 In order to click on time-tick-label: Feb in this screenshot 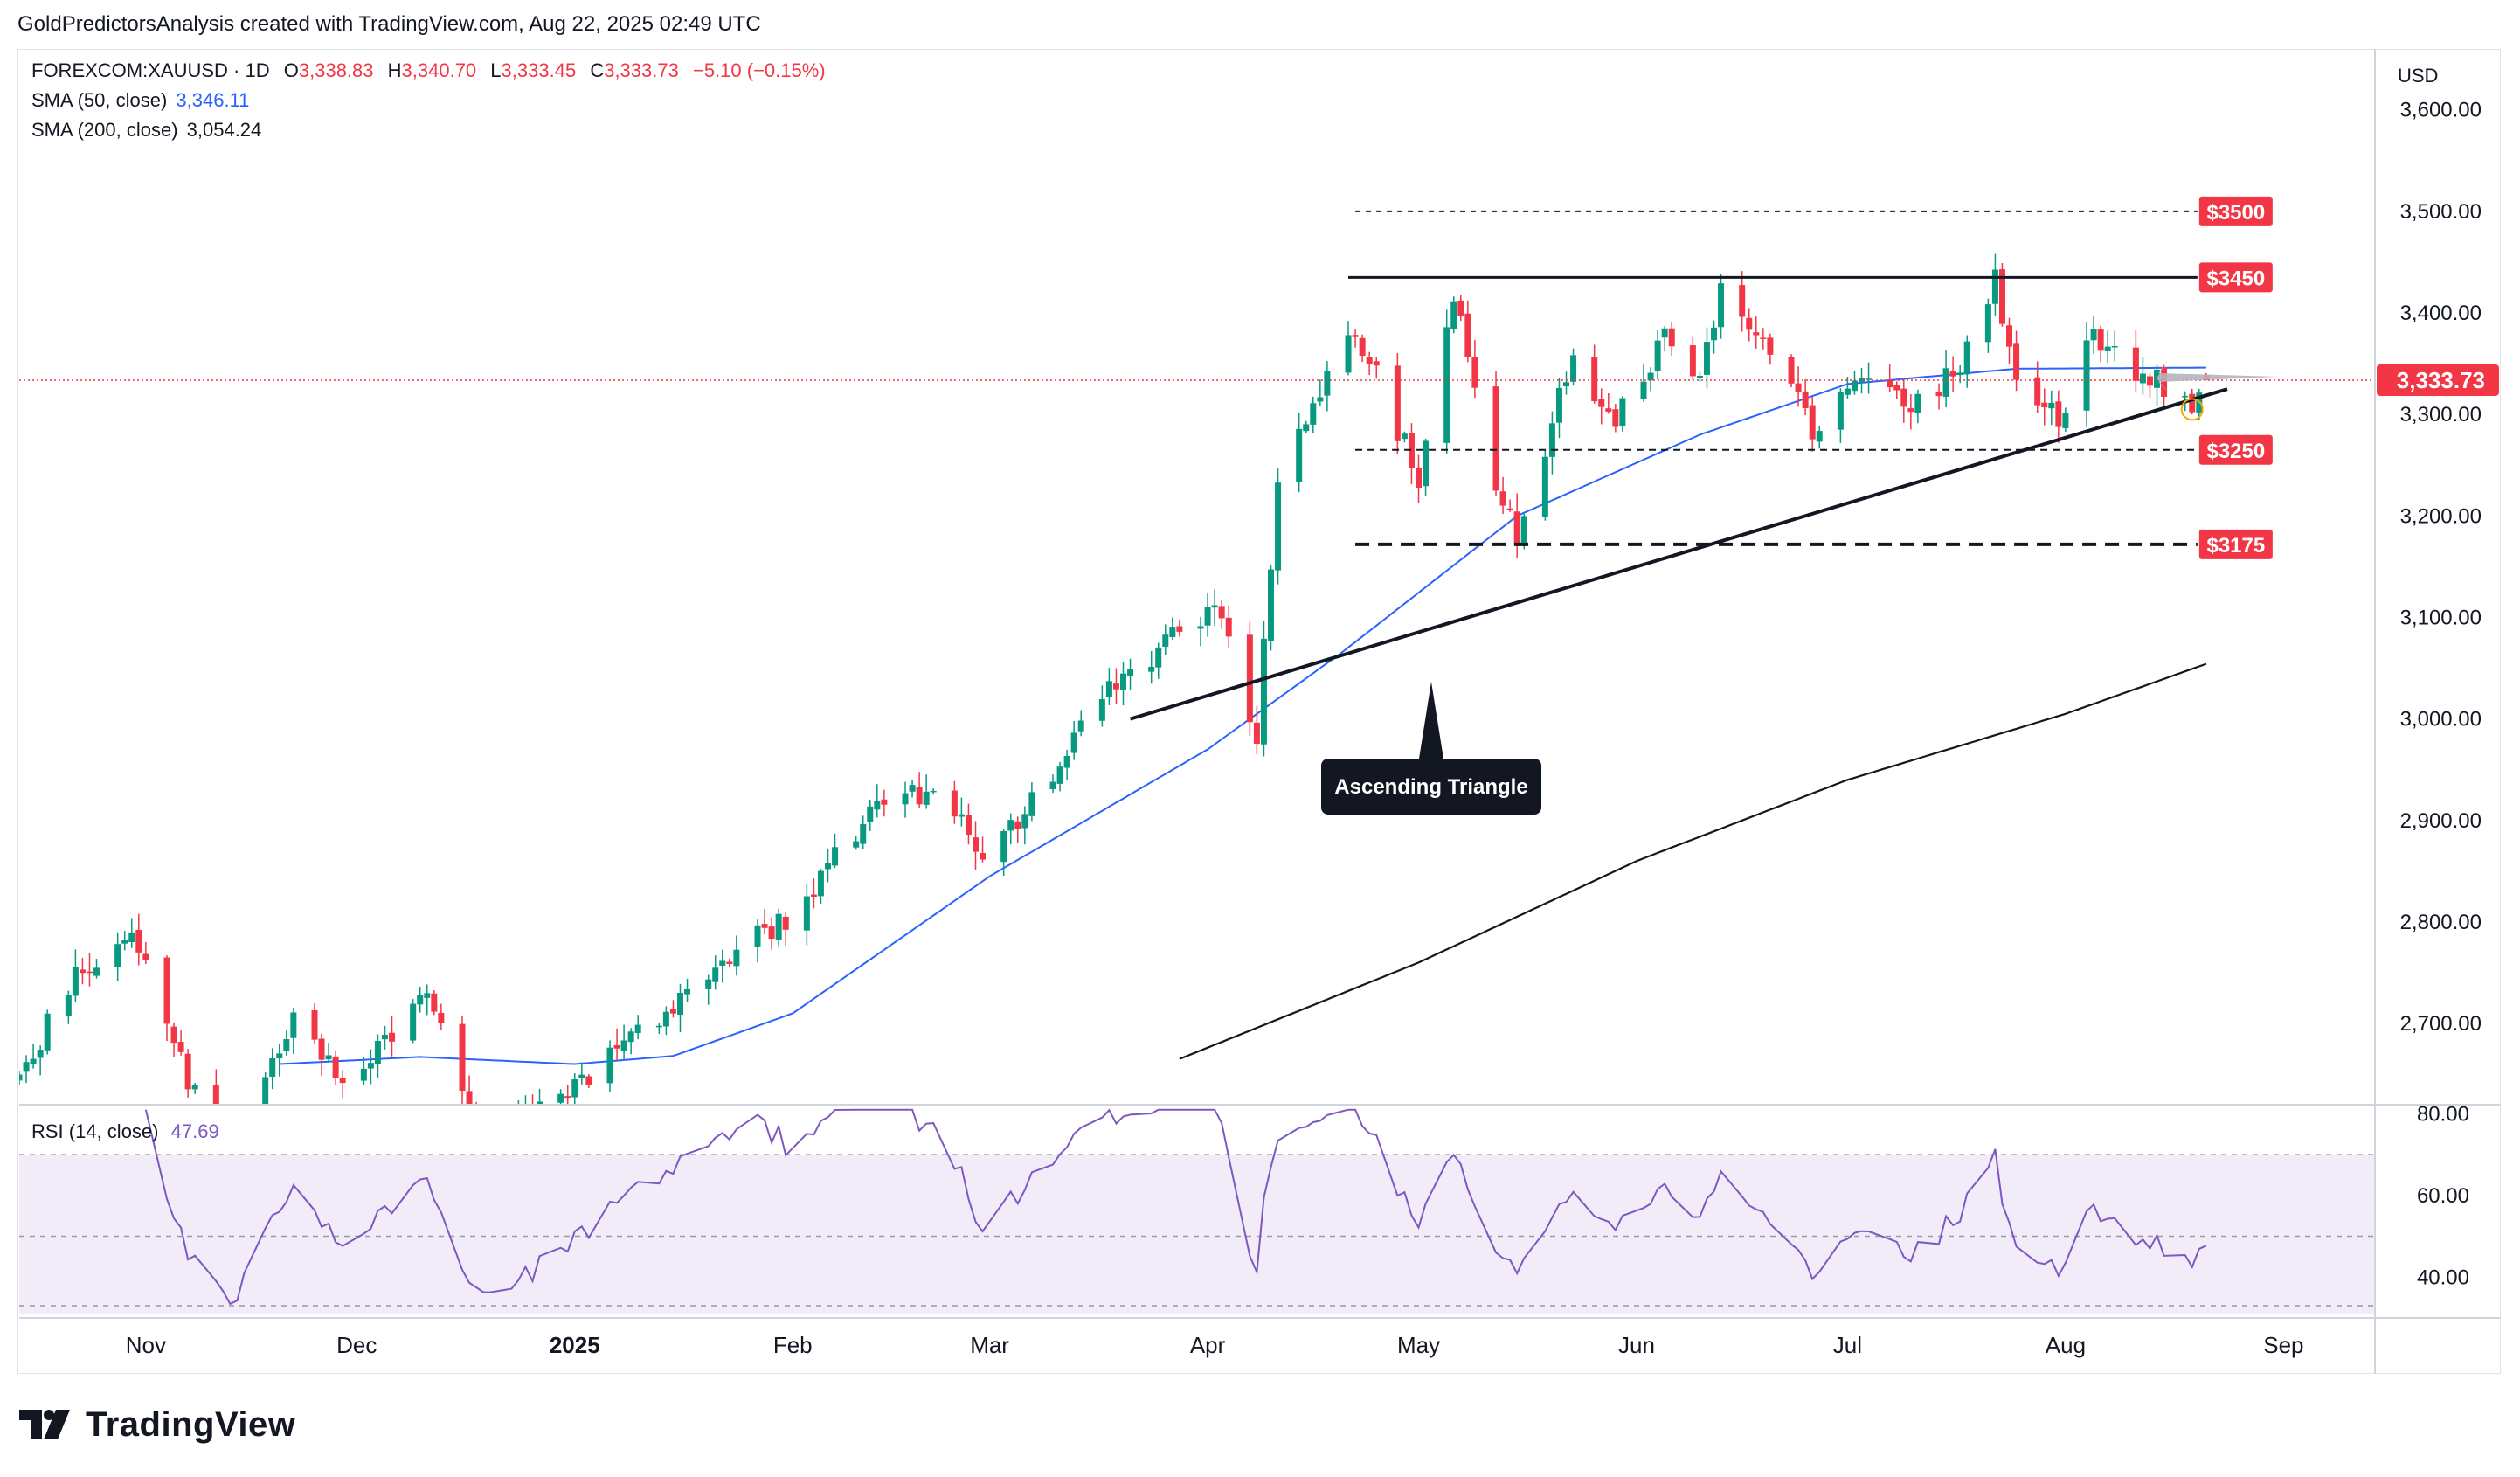, I will do `click(793, 1345)`.